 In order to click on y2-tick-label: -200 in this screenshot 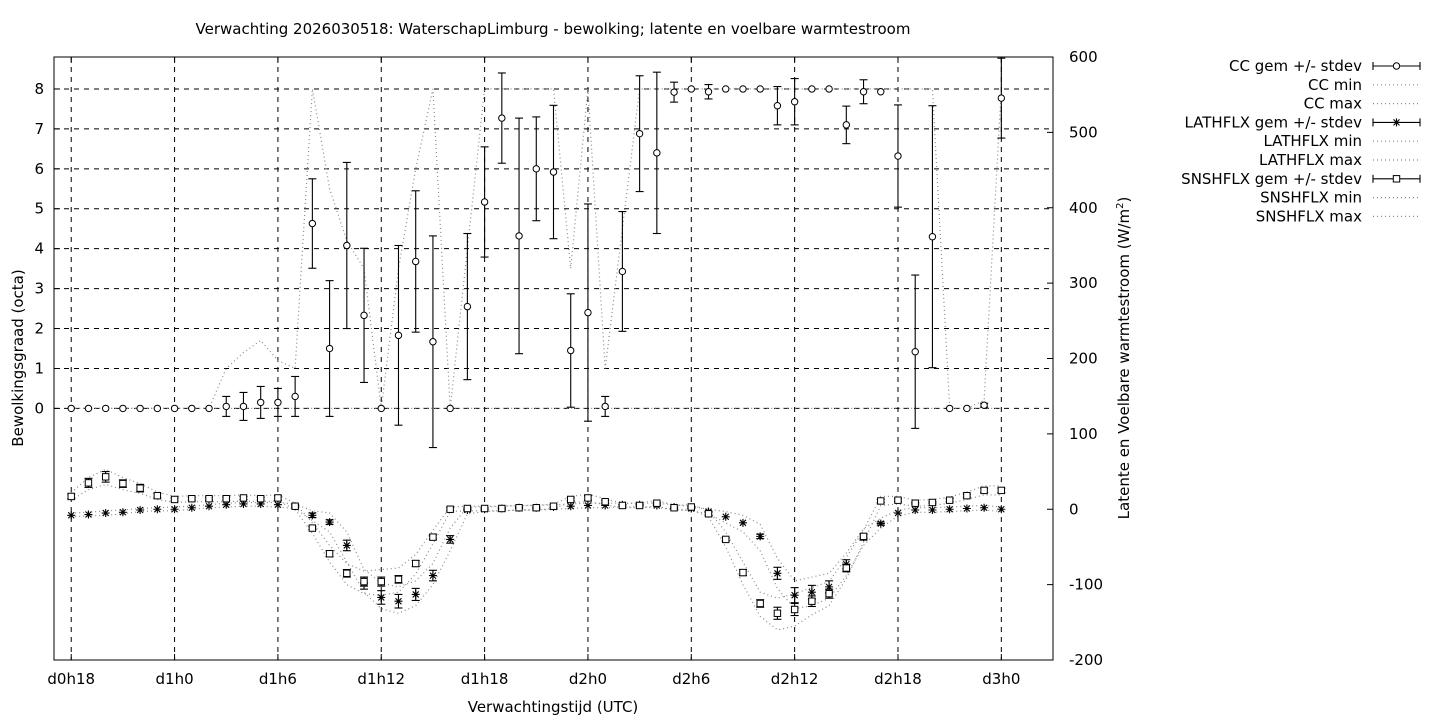, I will do `click(1086, 660)`.